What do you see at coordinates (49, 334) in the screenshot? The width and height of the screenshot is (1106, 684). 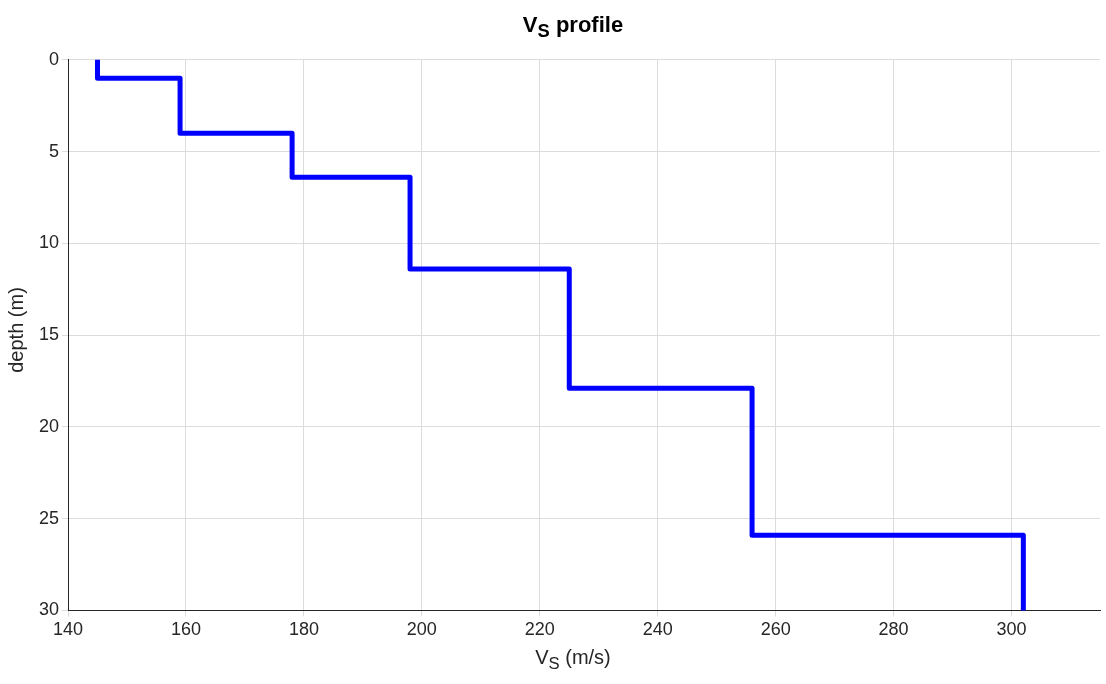 I see `y-tick-label: 15` at bounding box center [49, 334].